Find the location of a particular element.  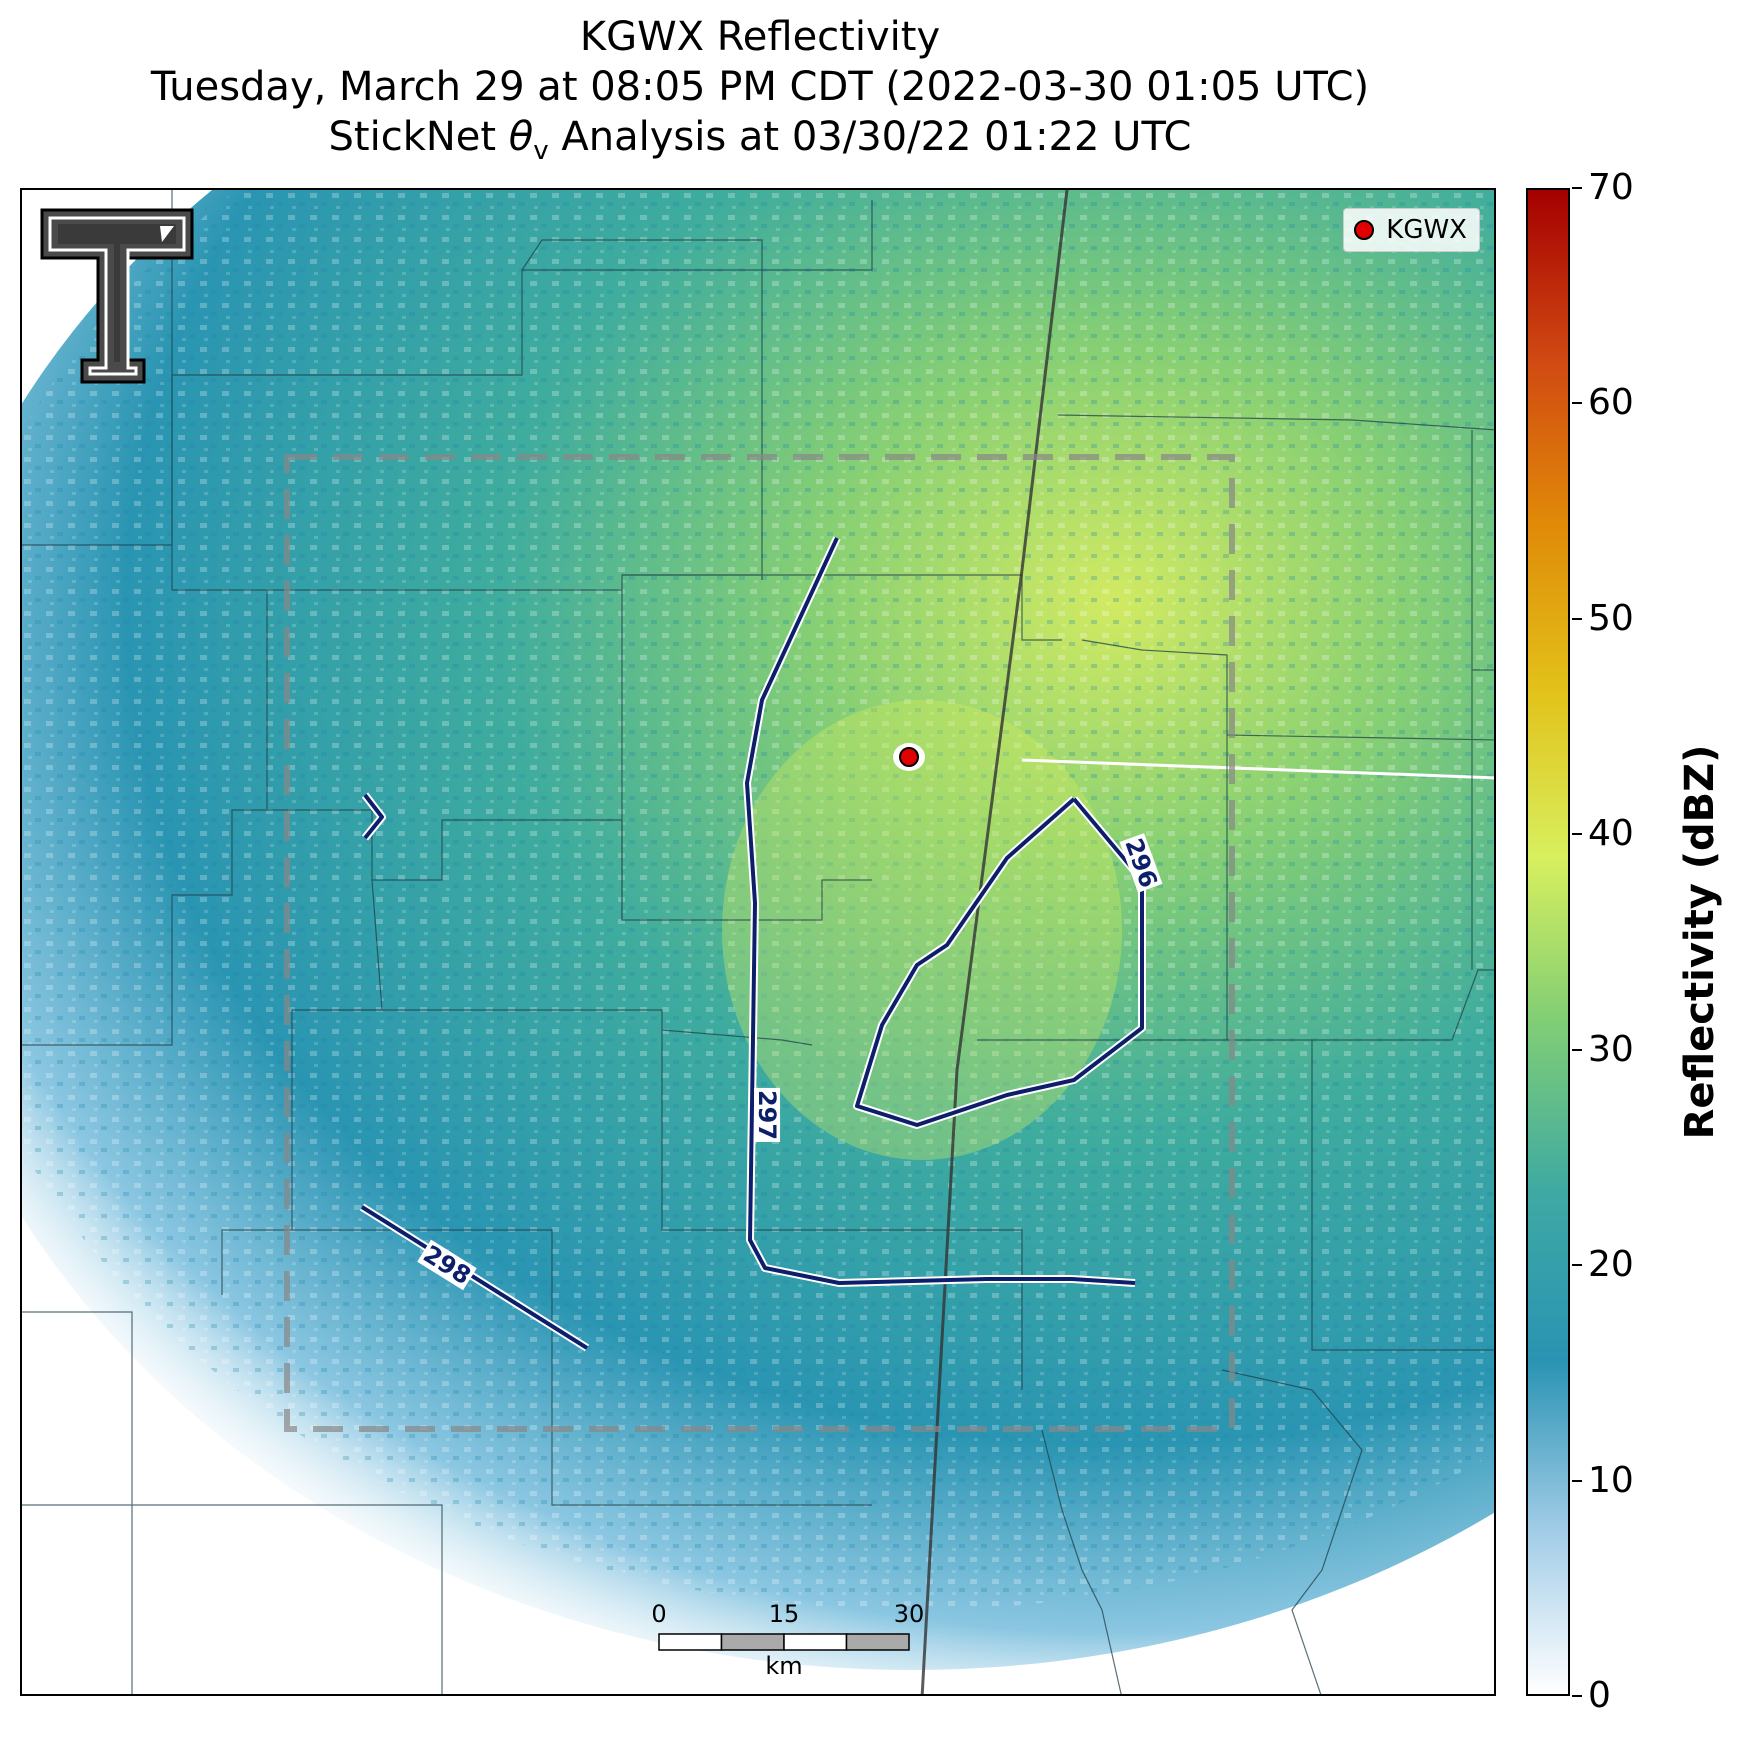

contour-small-chevron is located at coordinates (373, 816).